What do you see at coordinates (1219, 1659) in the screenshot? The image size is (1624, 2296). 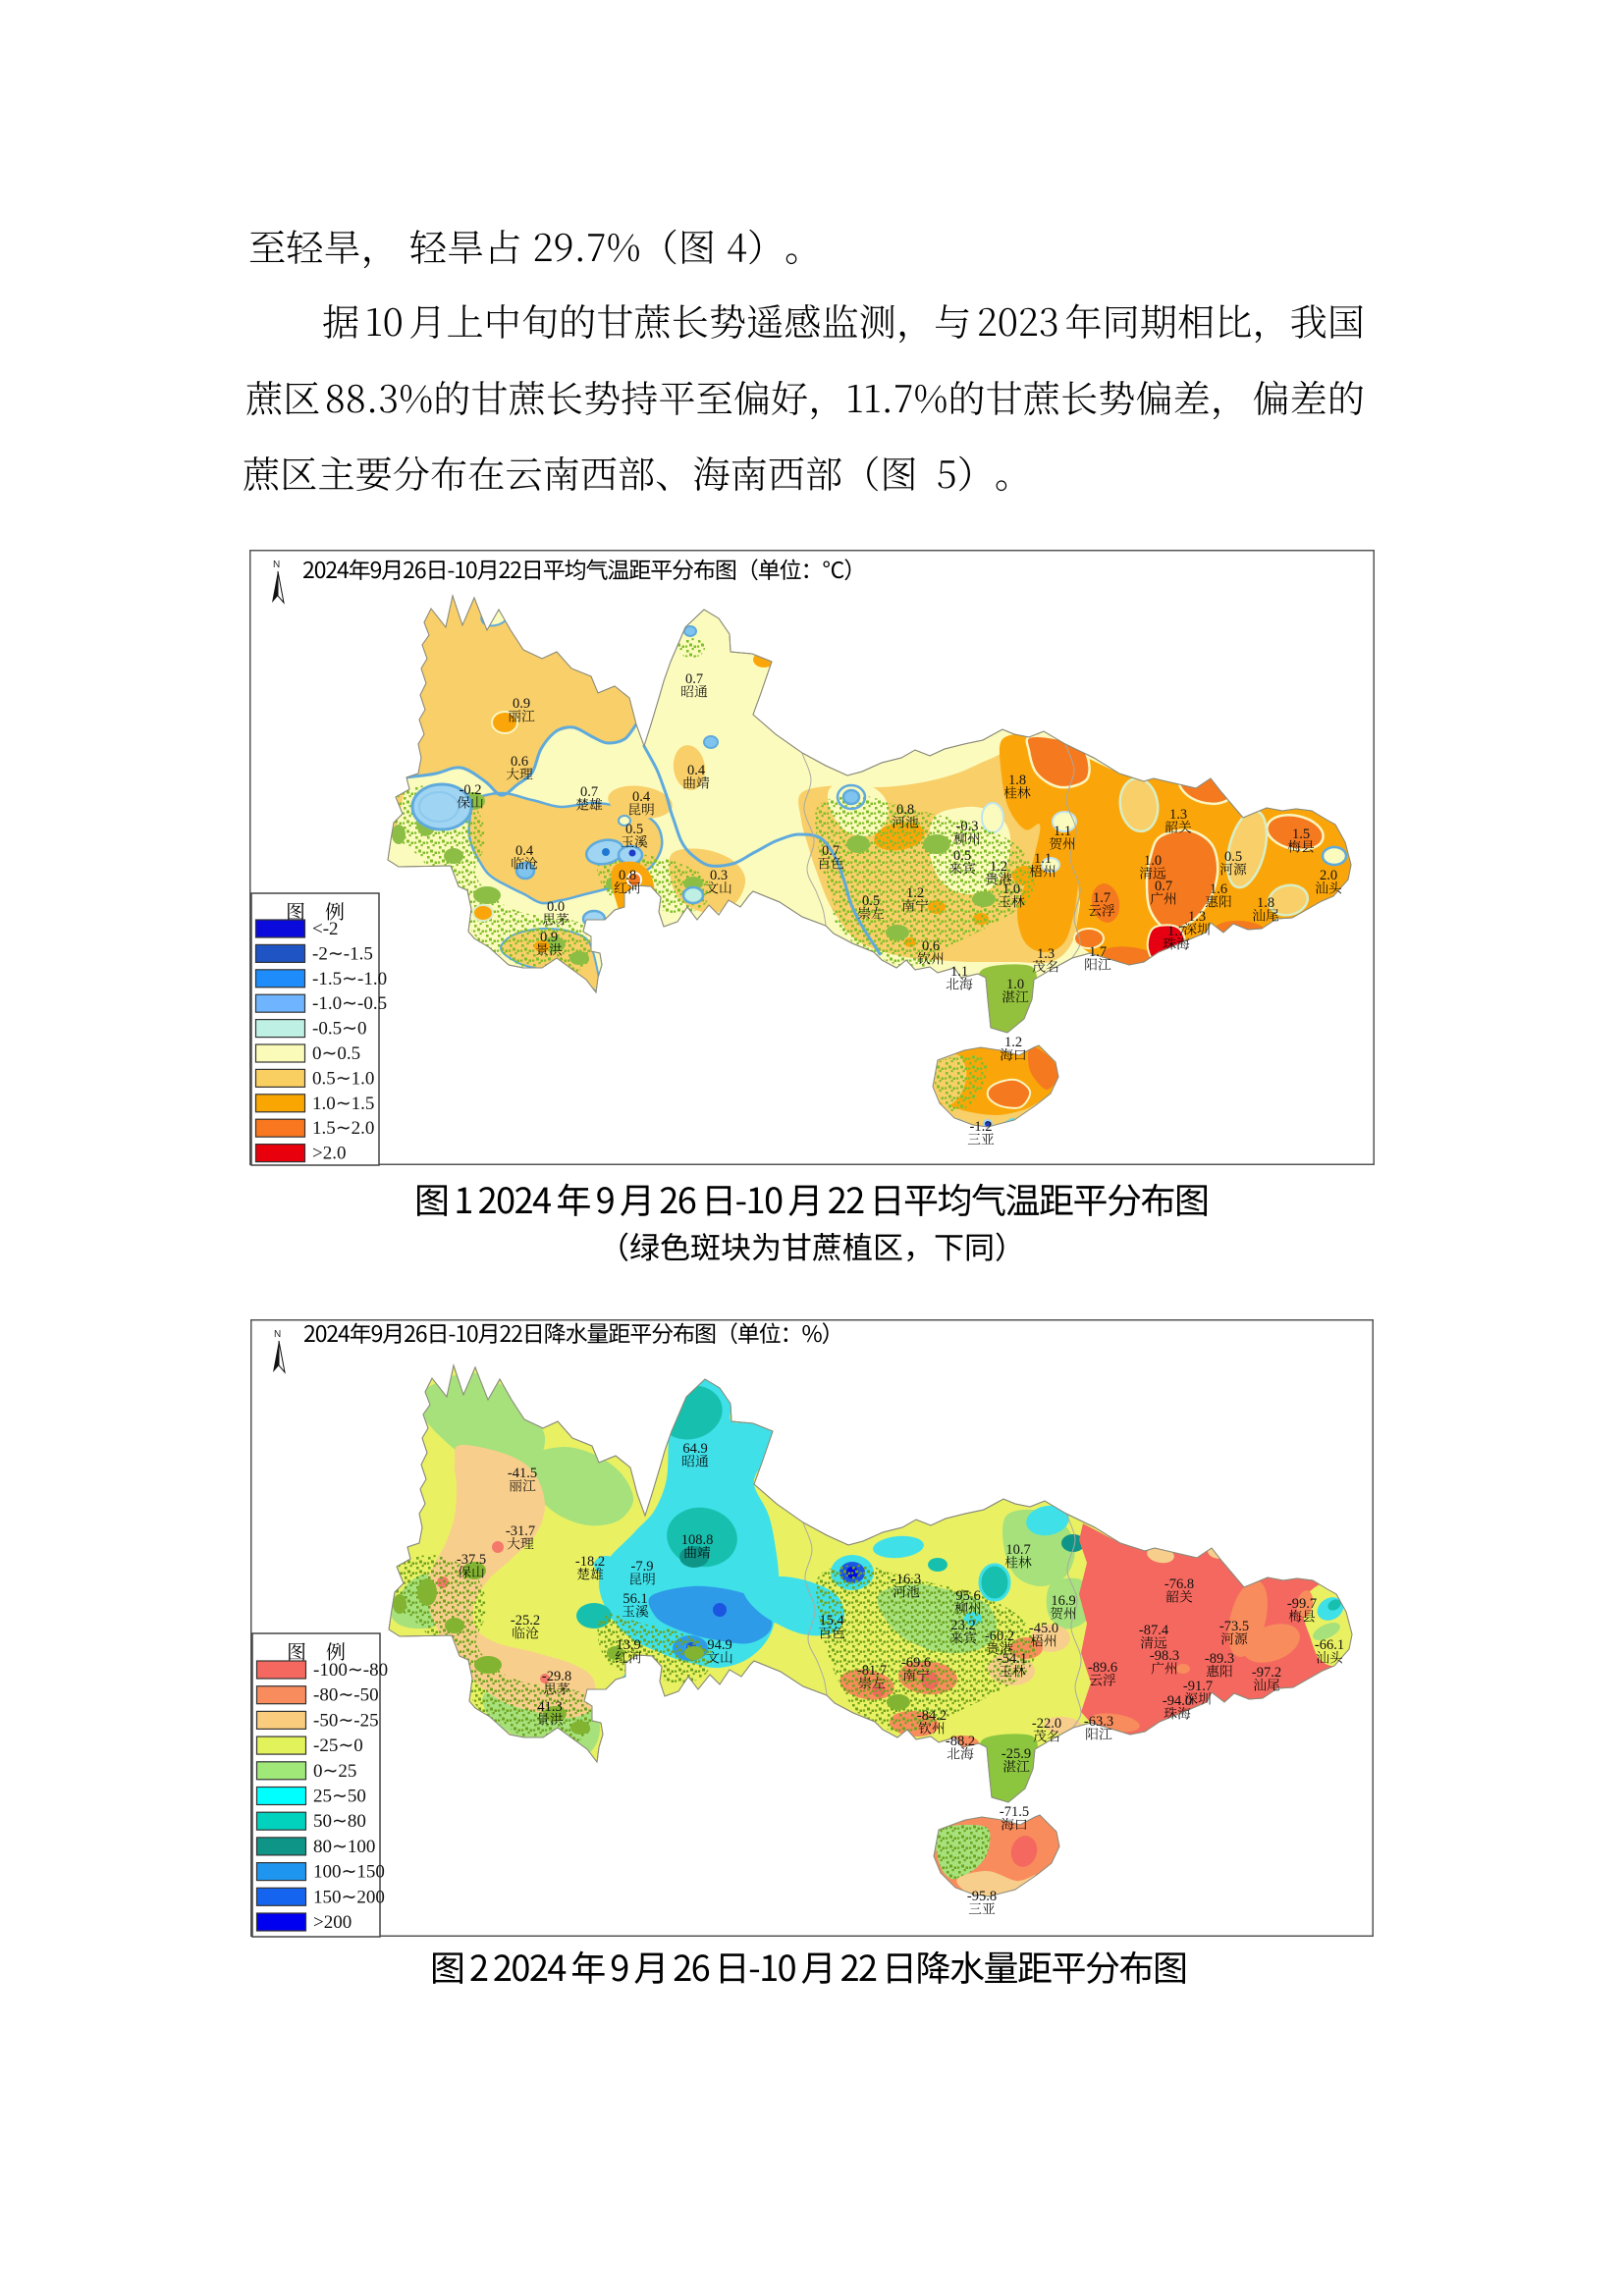 I see `svg-text: -89.3` at bounding box center [1219, 1659].